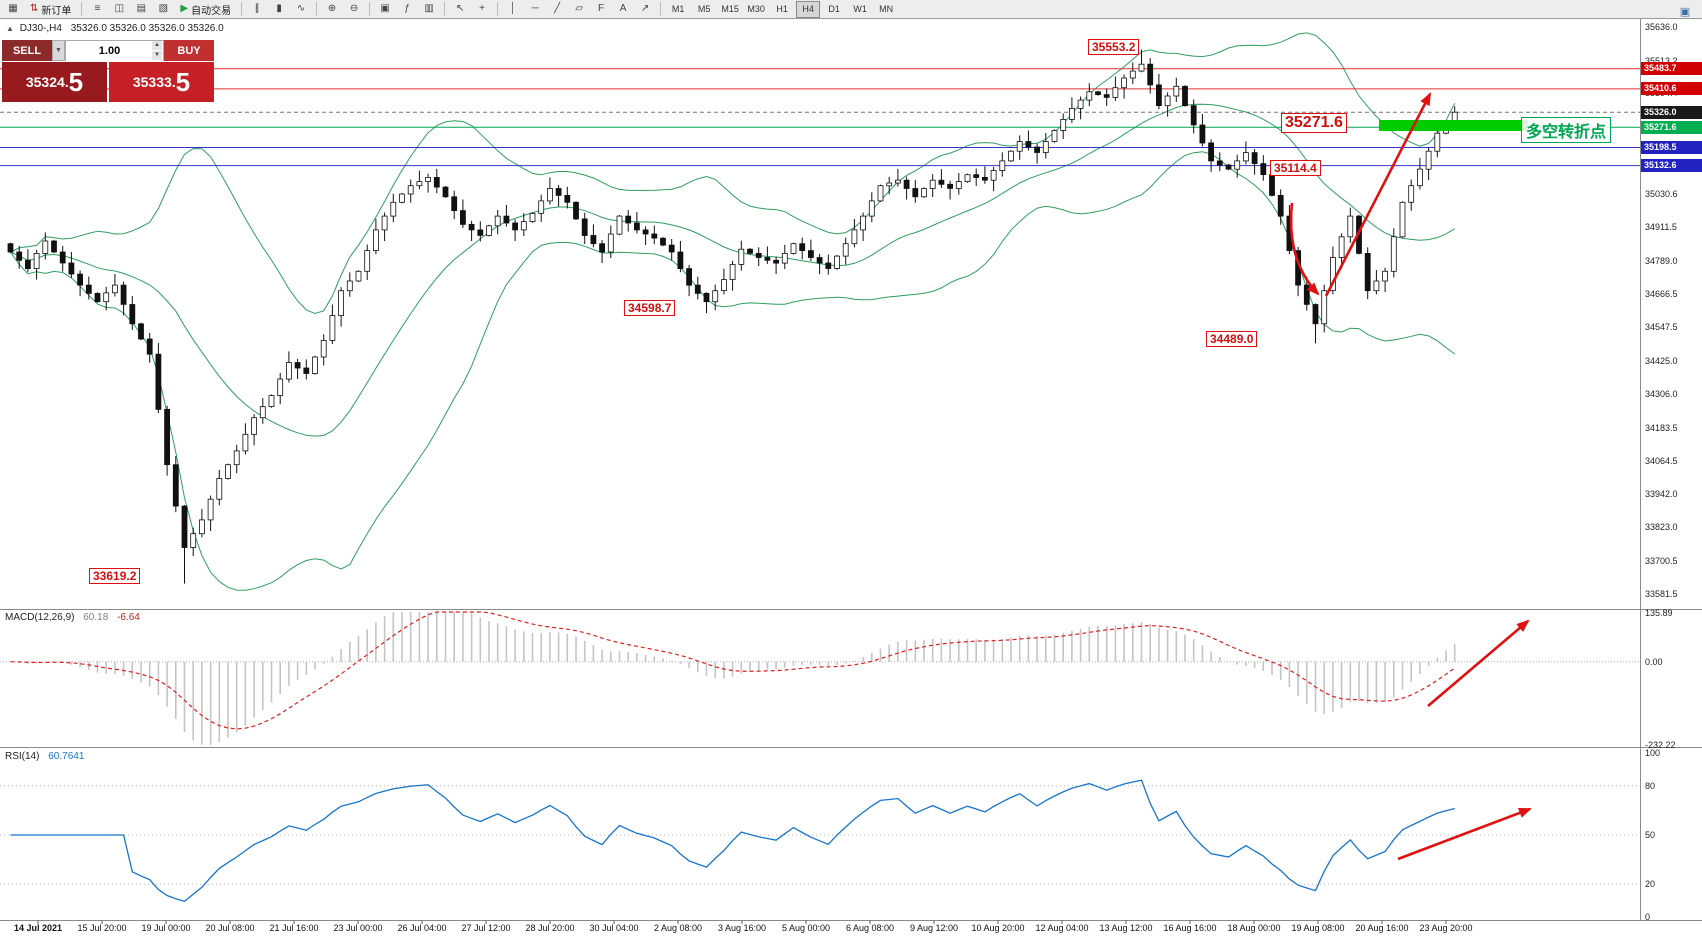 The image size is (1702, 937). I want to click on cursor-icon-glyph: ↖, so click(460, 8).